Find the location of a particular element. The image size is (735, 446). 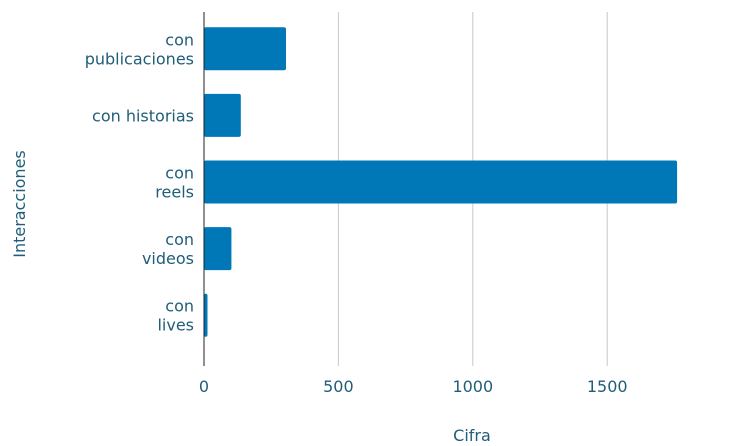

y-tick-label-line: publicaciones is located at coordinates (139, 58).